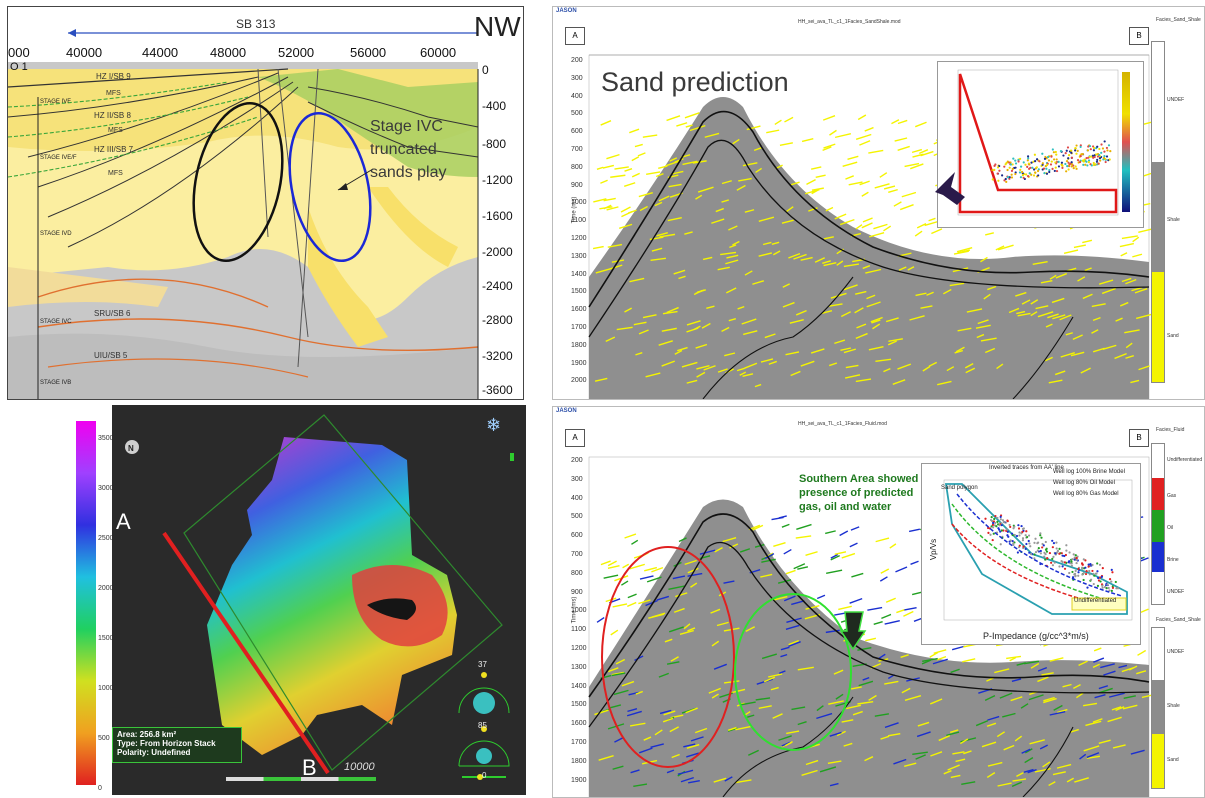  Describe the element at coordinates (1139, 438) in the screenshot. I see `well-b-marker: B` at that location.